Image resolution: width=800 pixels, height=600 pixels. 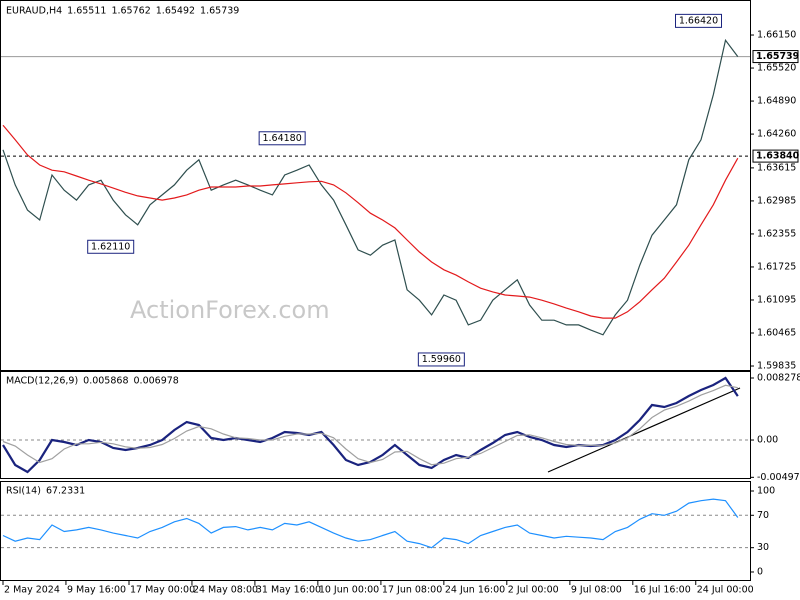 What do you see at coordinates (778, 378) in the screenshot?
I see `y-tick-label: 0.008278` at bounding box center [778, 378].